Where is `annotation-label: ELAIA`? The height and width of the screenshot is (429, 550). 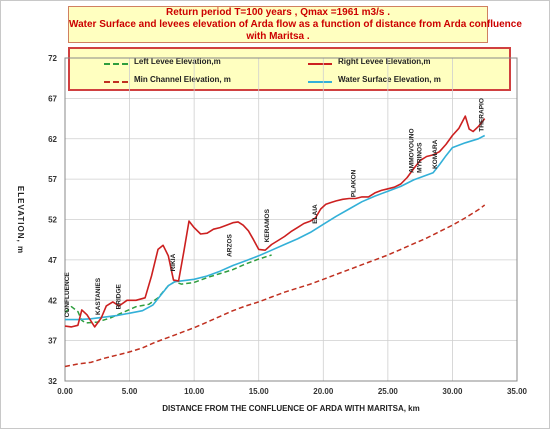 annotation-label: ELAIA is located at coordinates (315, 214).